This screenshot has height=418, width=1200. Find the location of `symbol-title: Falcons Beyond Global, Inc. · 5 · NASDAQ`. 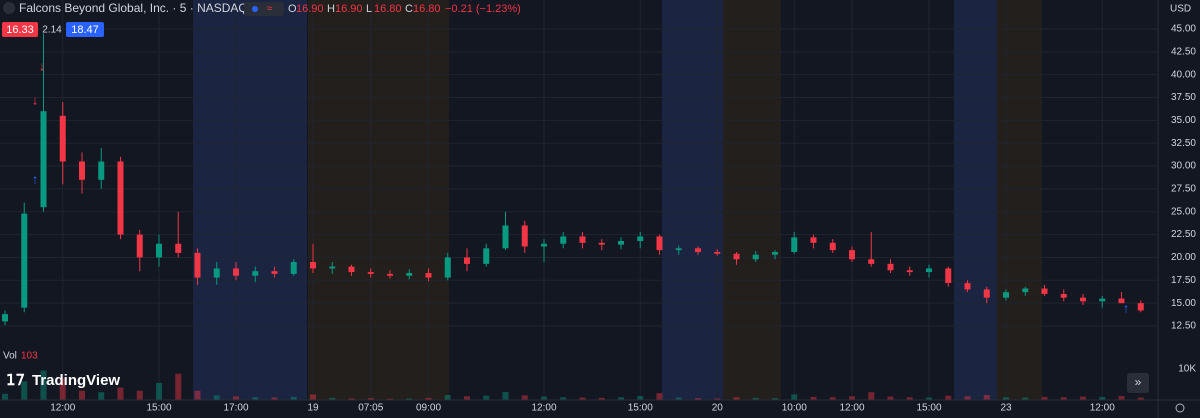

symbol-title: Falcons Beyond Global, Inc. · 5 · NASDAQ is located at coordinates (133, 8).